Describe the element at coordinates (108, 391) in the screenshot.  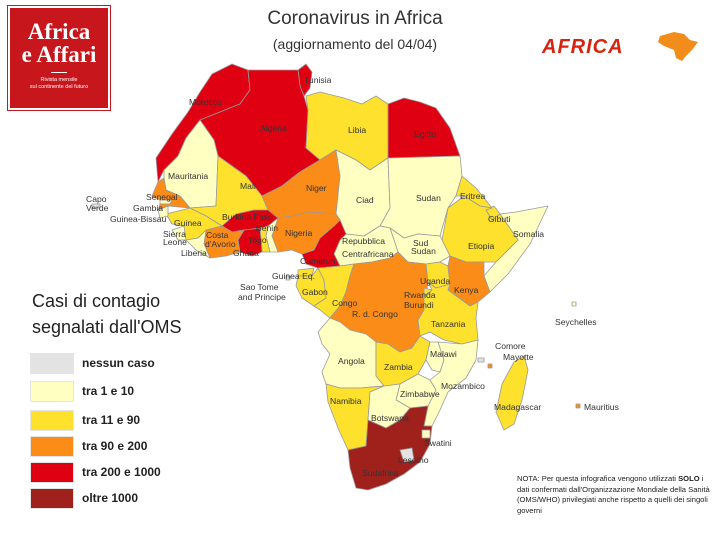
I see `legend-label: tra 1 e 10` at that location.